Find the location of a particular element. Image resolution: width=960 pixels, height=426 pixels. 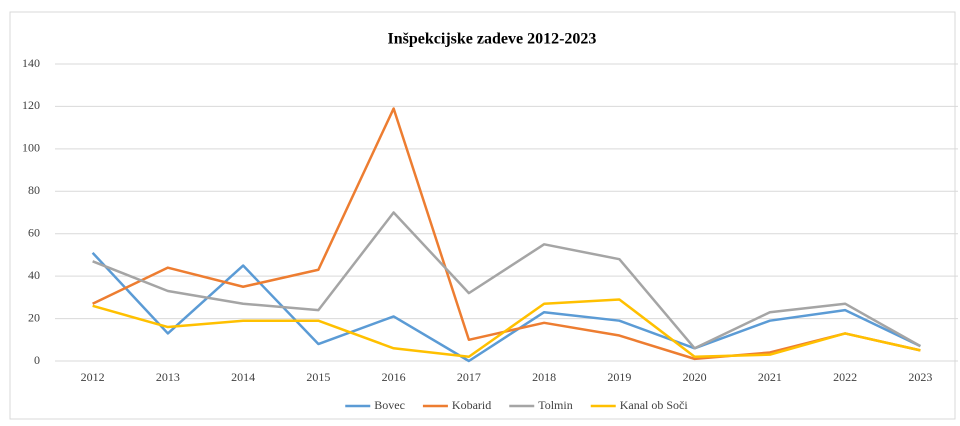

y-tick-label: 40 is located at coordinates (34, 275).